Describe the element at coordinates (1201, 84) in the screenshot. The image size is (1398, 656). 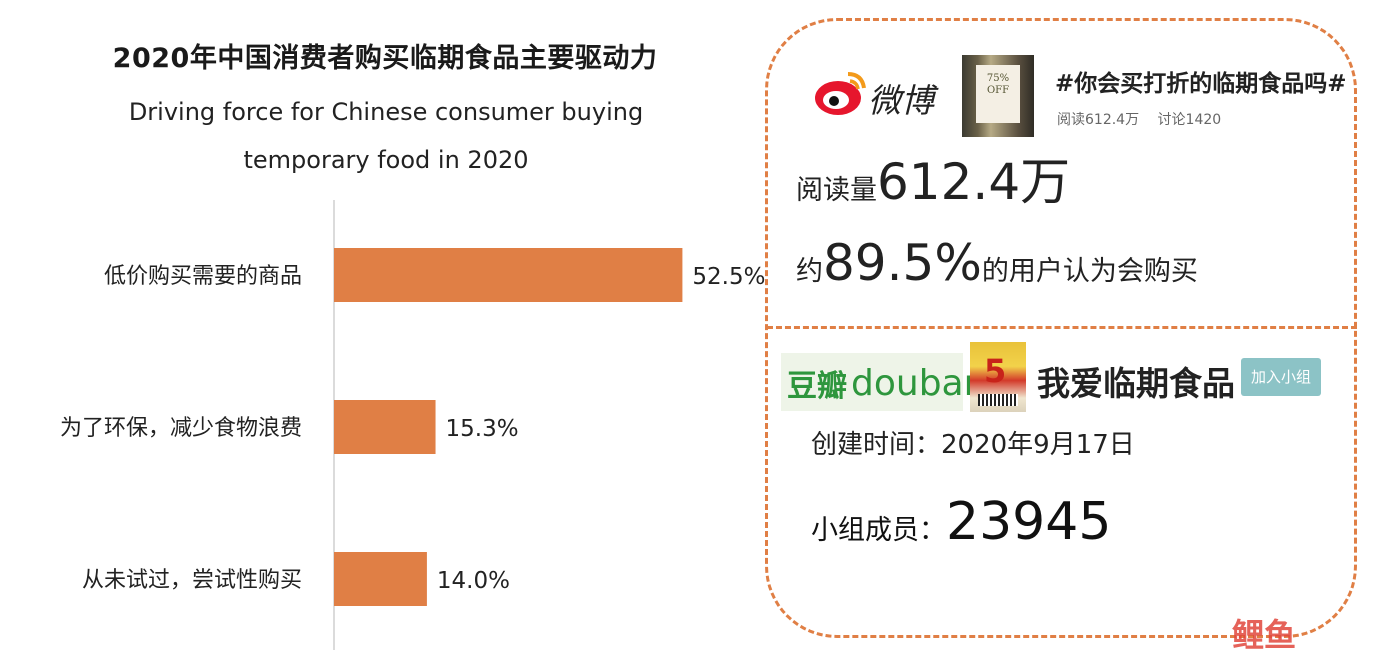
I see `weibo-topic: #你会买打折的临期食品吗#` at that location.